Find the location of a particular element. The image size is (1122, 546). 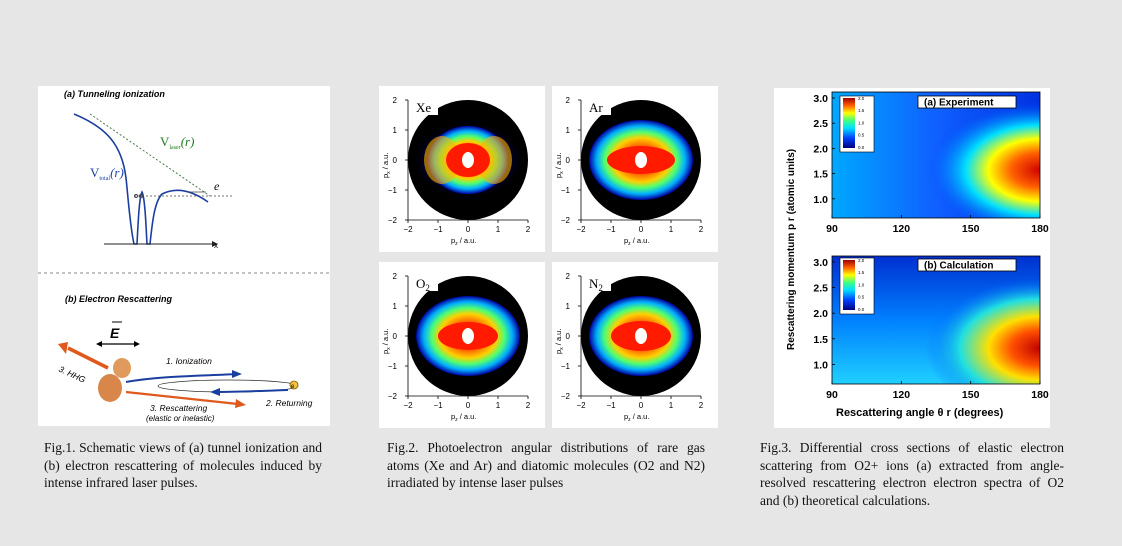

electron-label-b: e is located at coordinates (293, 387).